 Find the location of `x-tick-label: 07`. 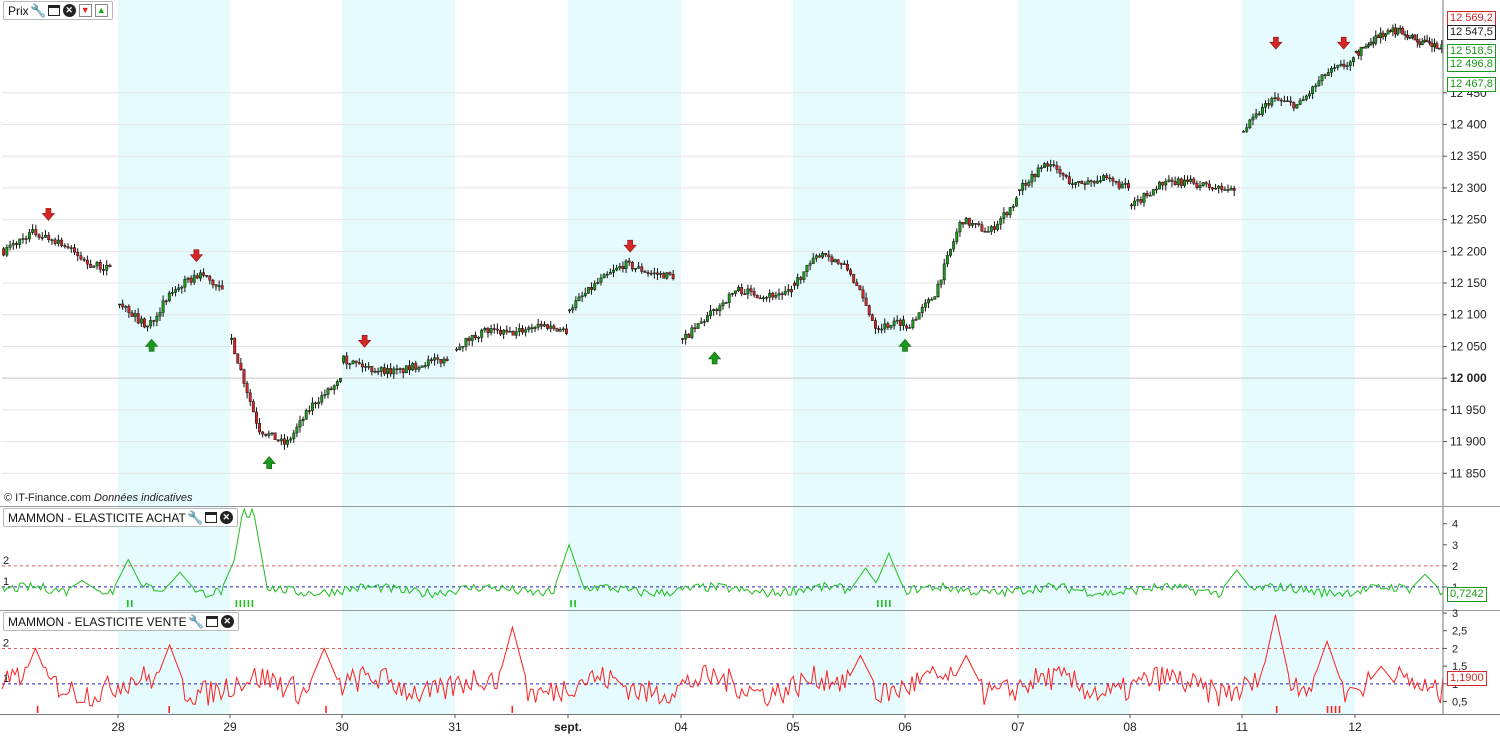

x-tick-label: 07 is located at coordinates (1018, 727).